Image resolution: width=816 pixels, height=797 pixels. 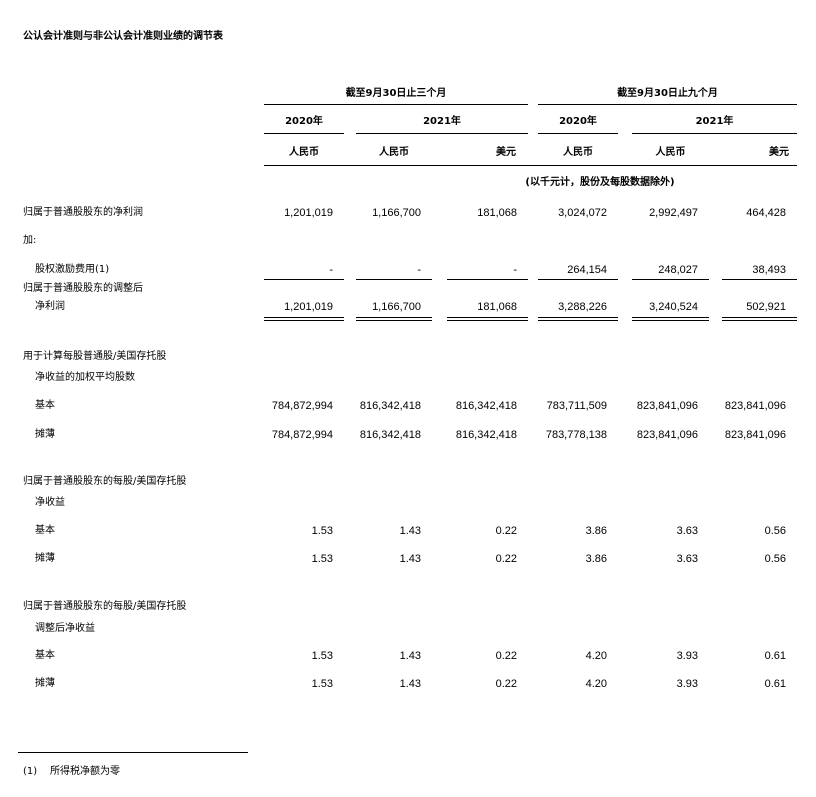 What do you see at coordinates (582, 307) in the screenshot?
I see `cell-value: 3,288,226` at bounding box center [582, 307].